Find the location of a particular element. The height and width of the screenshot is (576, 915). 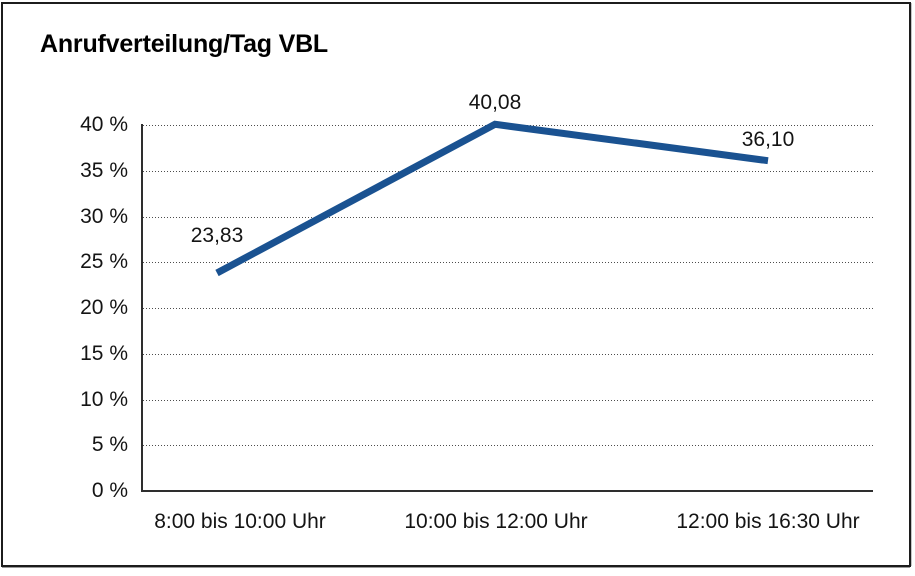

y-tick-label: 20 % is located at coordinates (104, 307).